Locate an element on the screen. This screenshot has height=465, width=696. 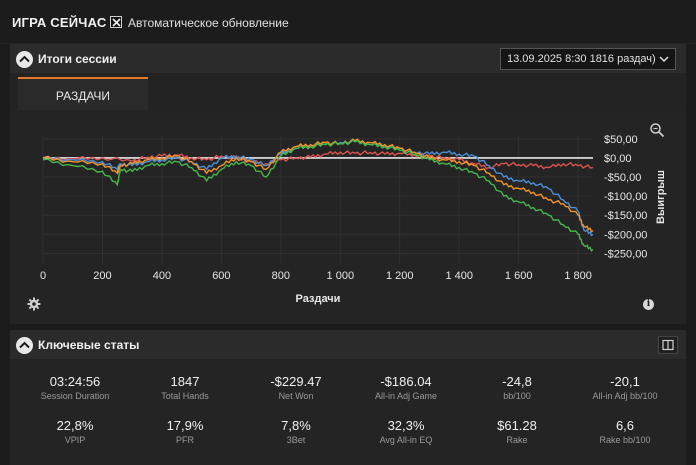
stat-3bet: 7,8% 3Bet is located at coordinates (296, 431).